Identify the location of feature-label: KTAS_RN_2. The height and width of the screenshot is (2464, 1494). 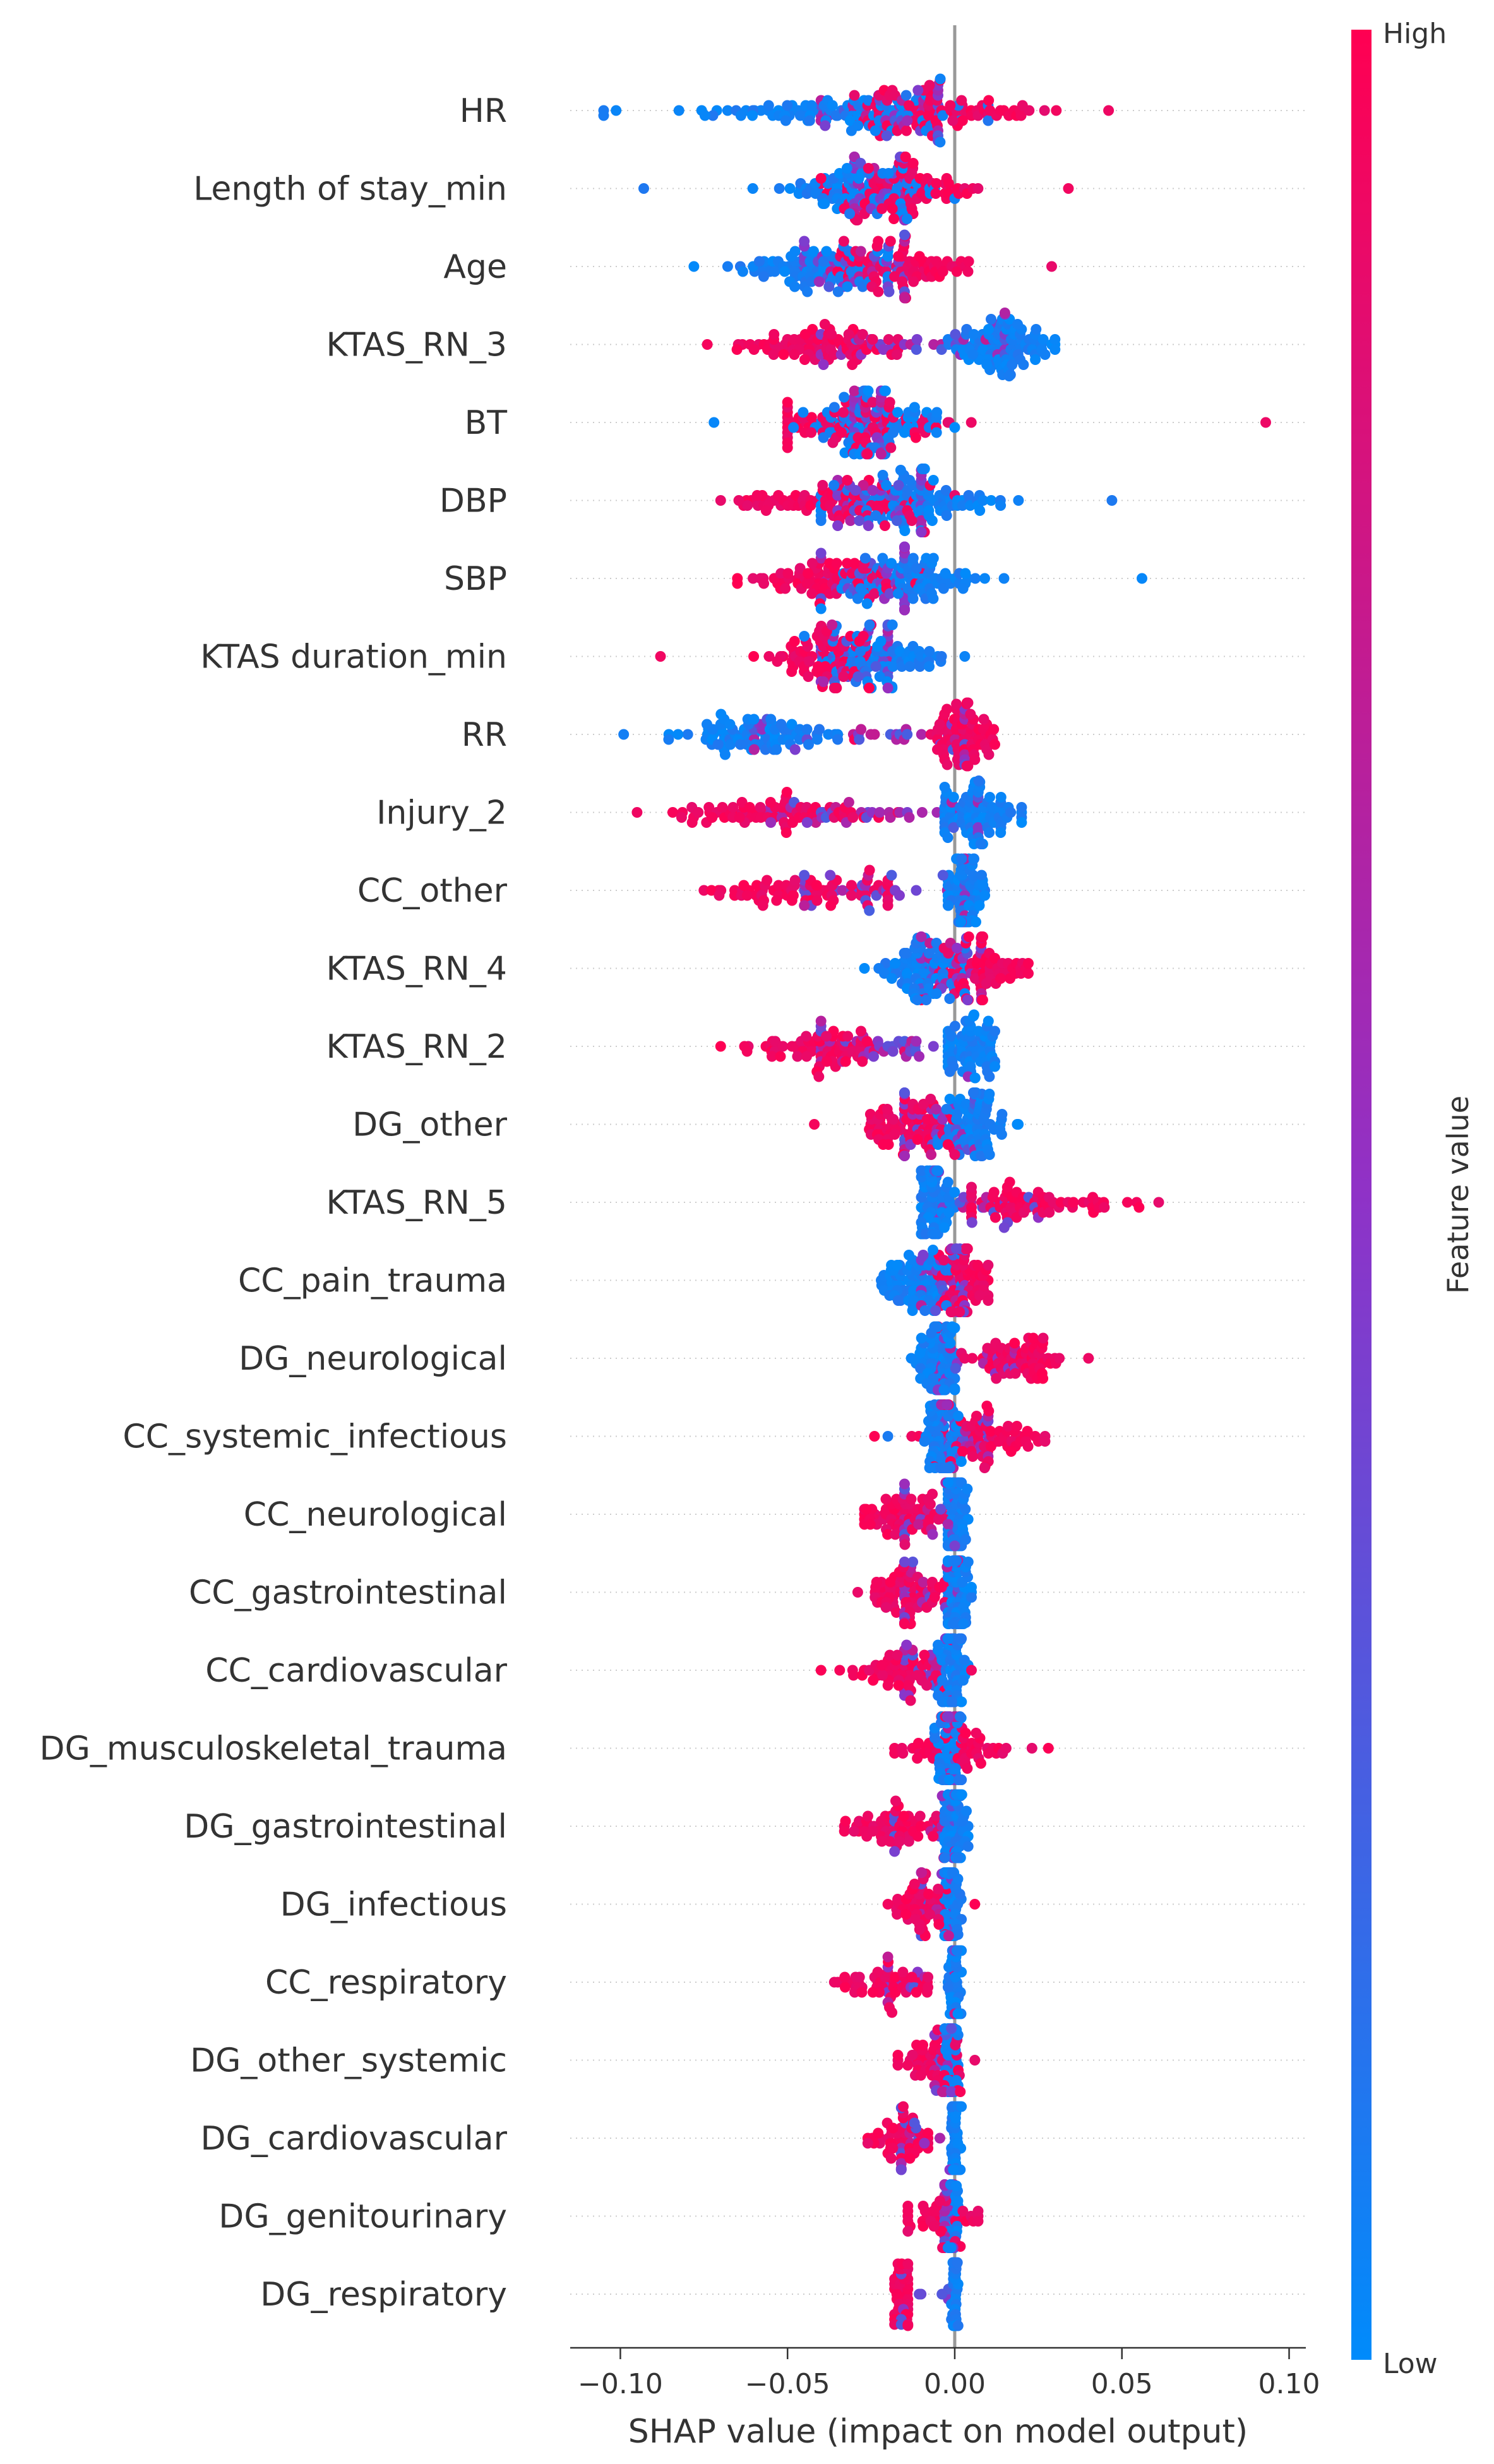
(417, 1047).